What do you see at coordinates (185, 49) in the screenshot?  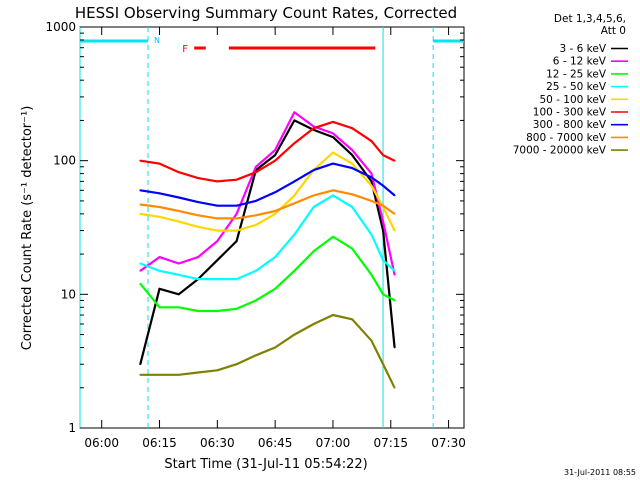 I see `flare-marker-label: F` at bounding box center [185, 49].